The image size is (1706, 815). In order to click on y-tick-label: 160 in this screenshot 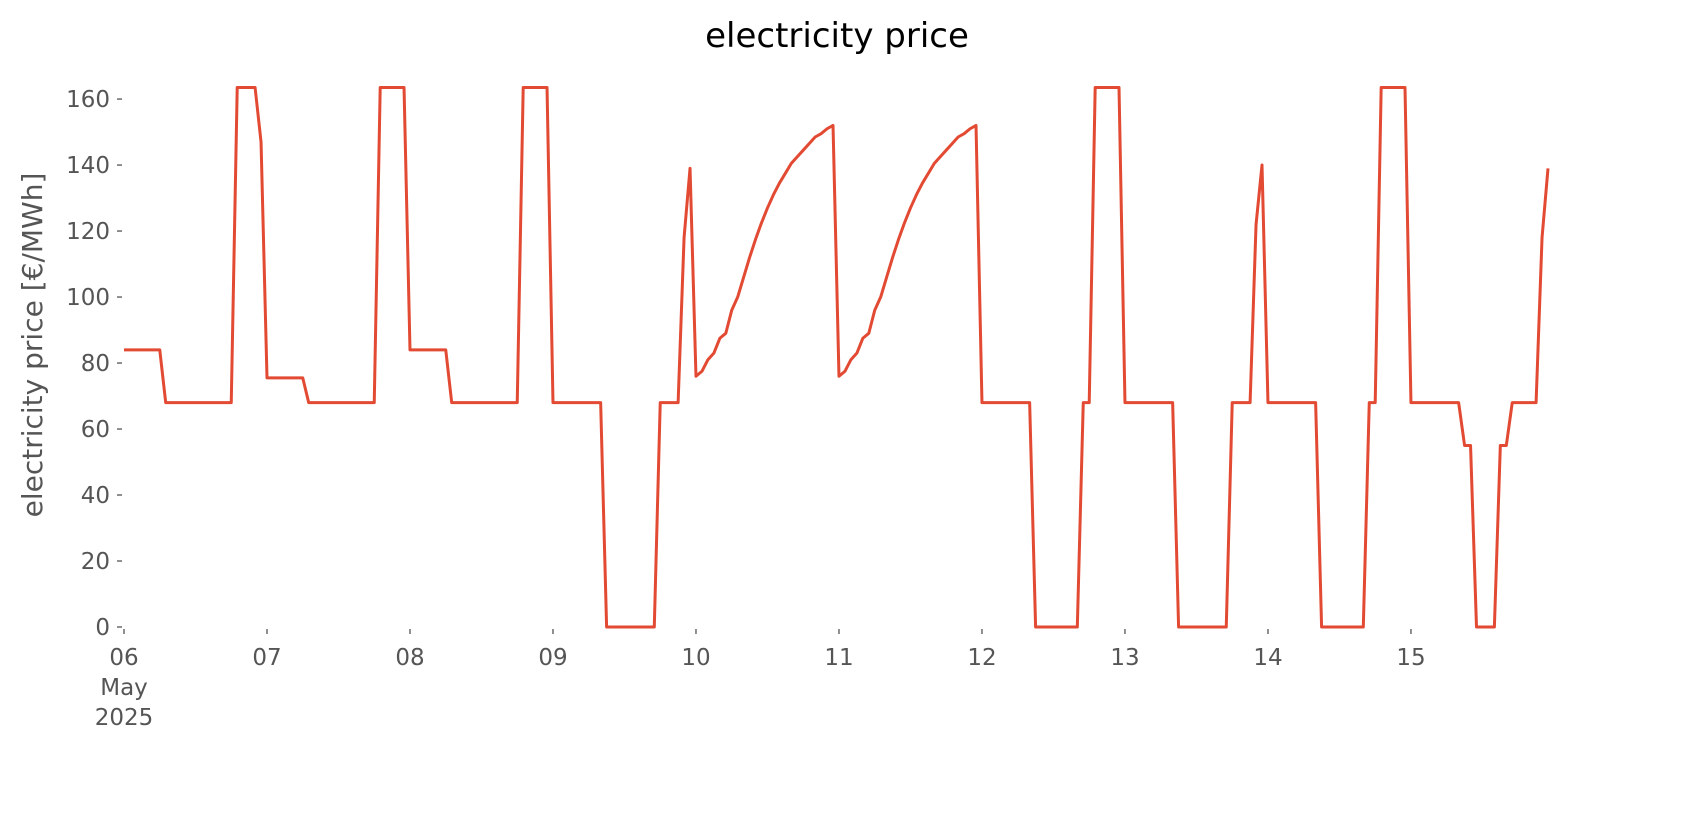, I will do `click(88, 100)`.